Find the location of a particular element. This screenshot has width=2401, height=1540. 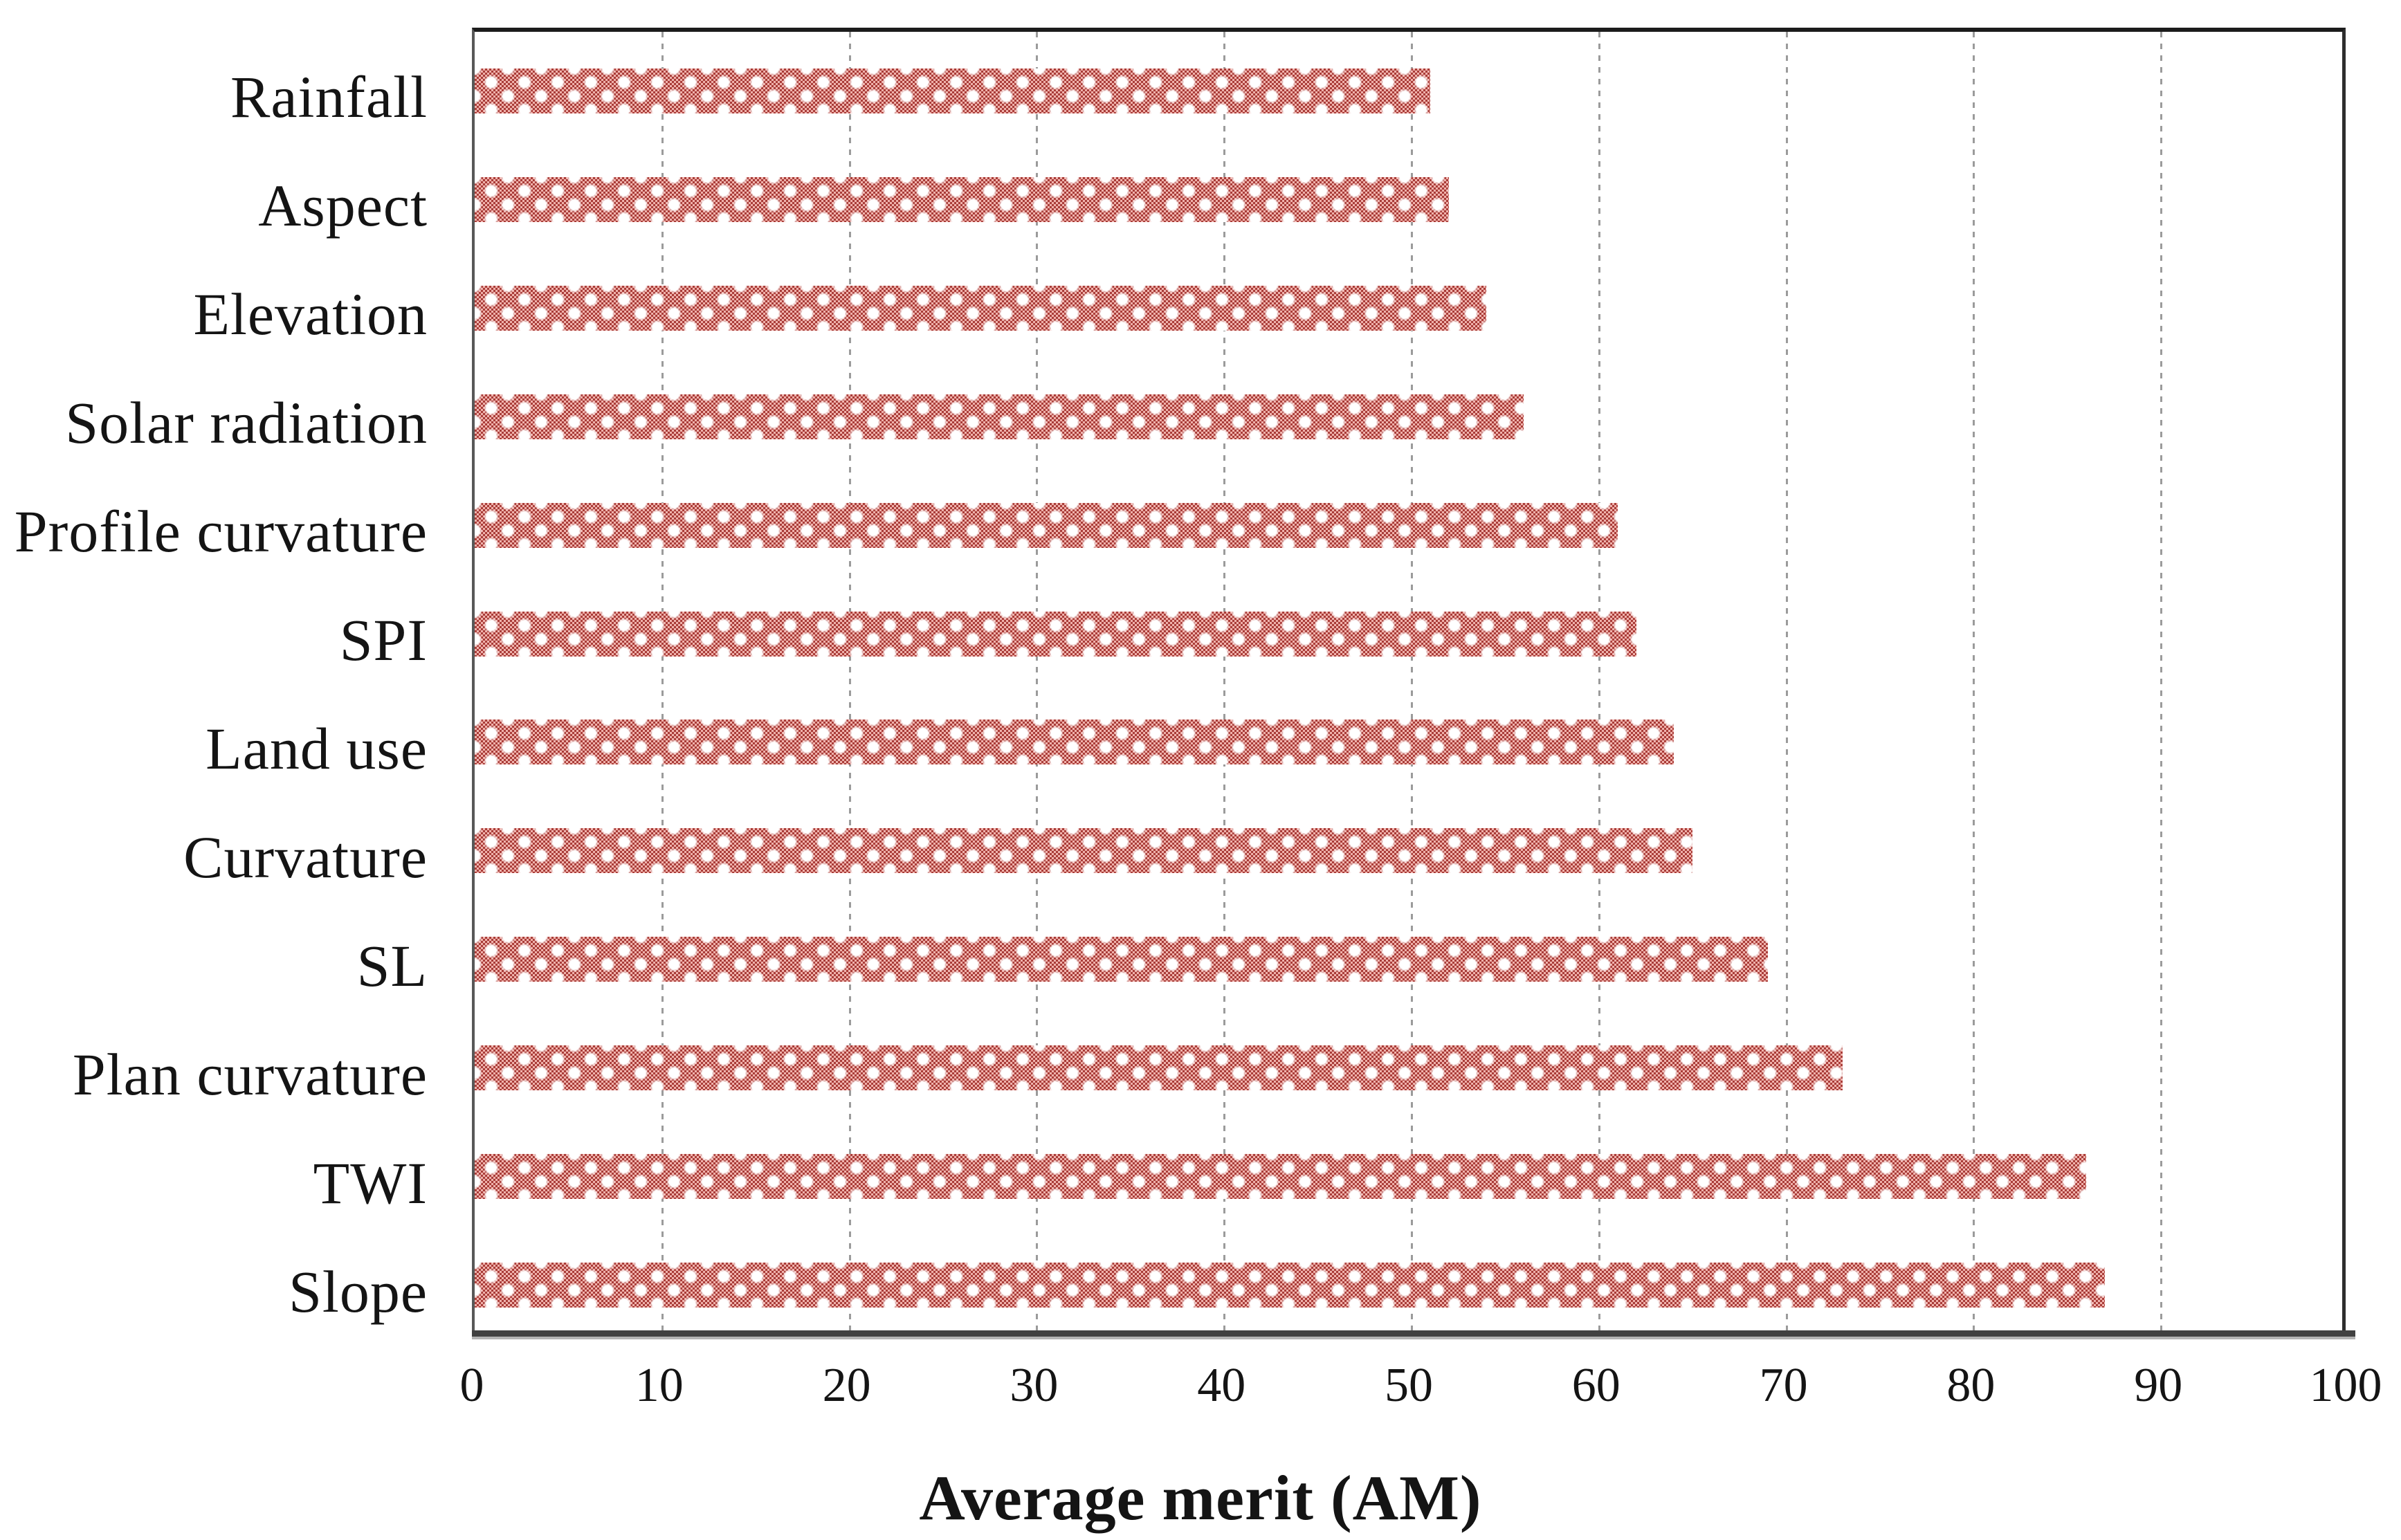

x-tick-label-50: 50 is located at coordinates (1409, 1385).